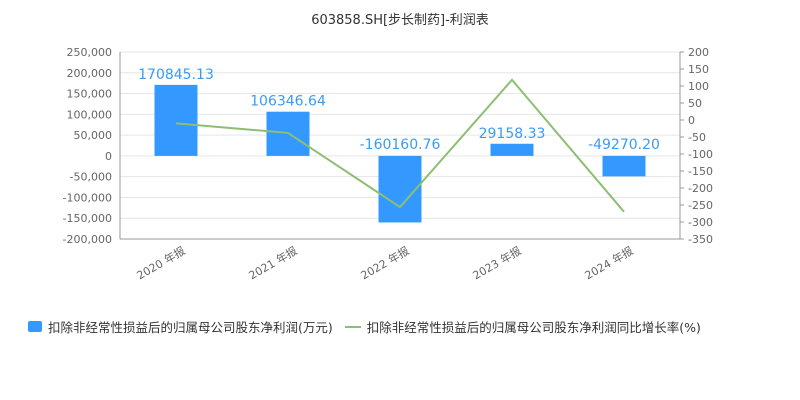 The image size is (800, 400). Describe the element at coordinates (384, 262) in the screenshot. I see `x-tick-label: 2022 年报` at that location.